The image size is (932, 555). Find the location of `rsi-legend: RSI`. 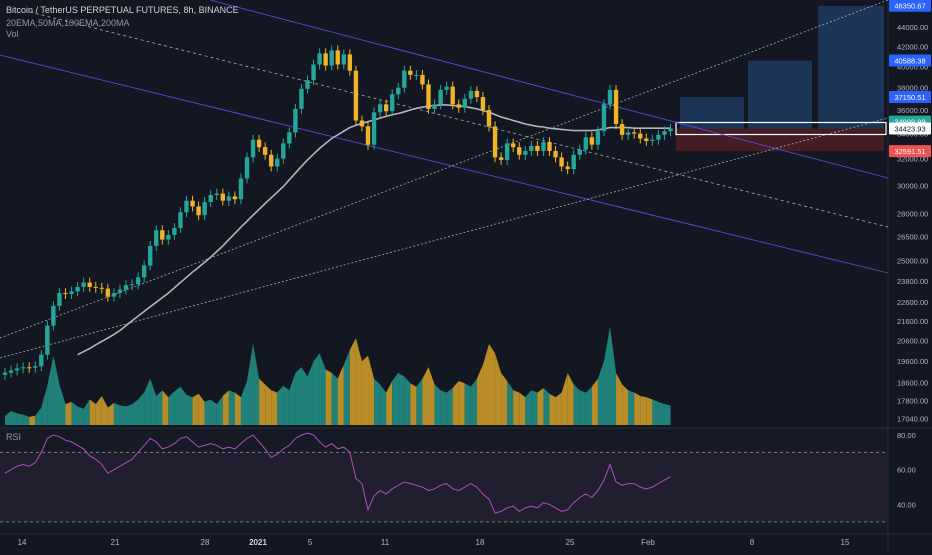

rsi-legend: RSI is located at coordinates (14, 437).